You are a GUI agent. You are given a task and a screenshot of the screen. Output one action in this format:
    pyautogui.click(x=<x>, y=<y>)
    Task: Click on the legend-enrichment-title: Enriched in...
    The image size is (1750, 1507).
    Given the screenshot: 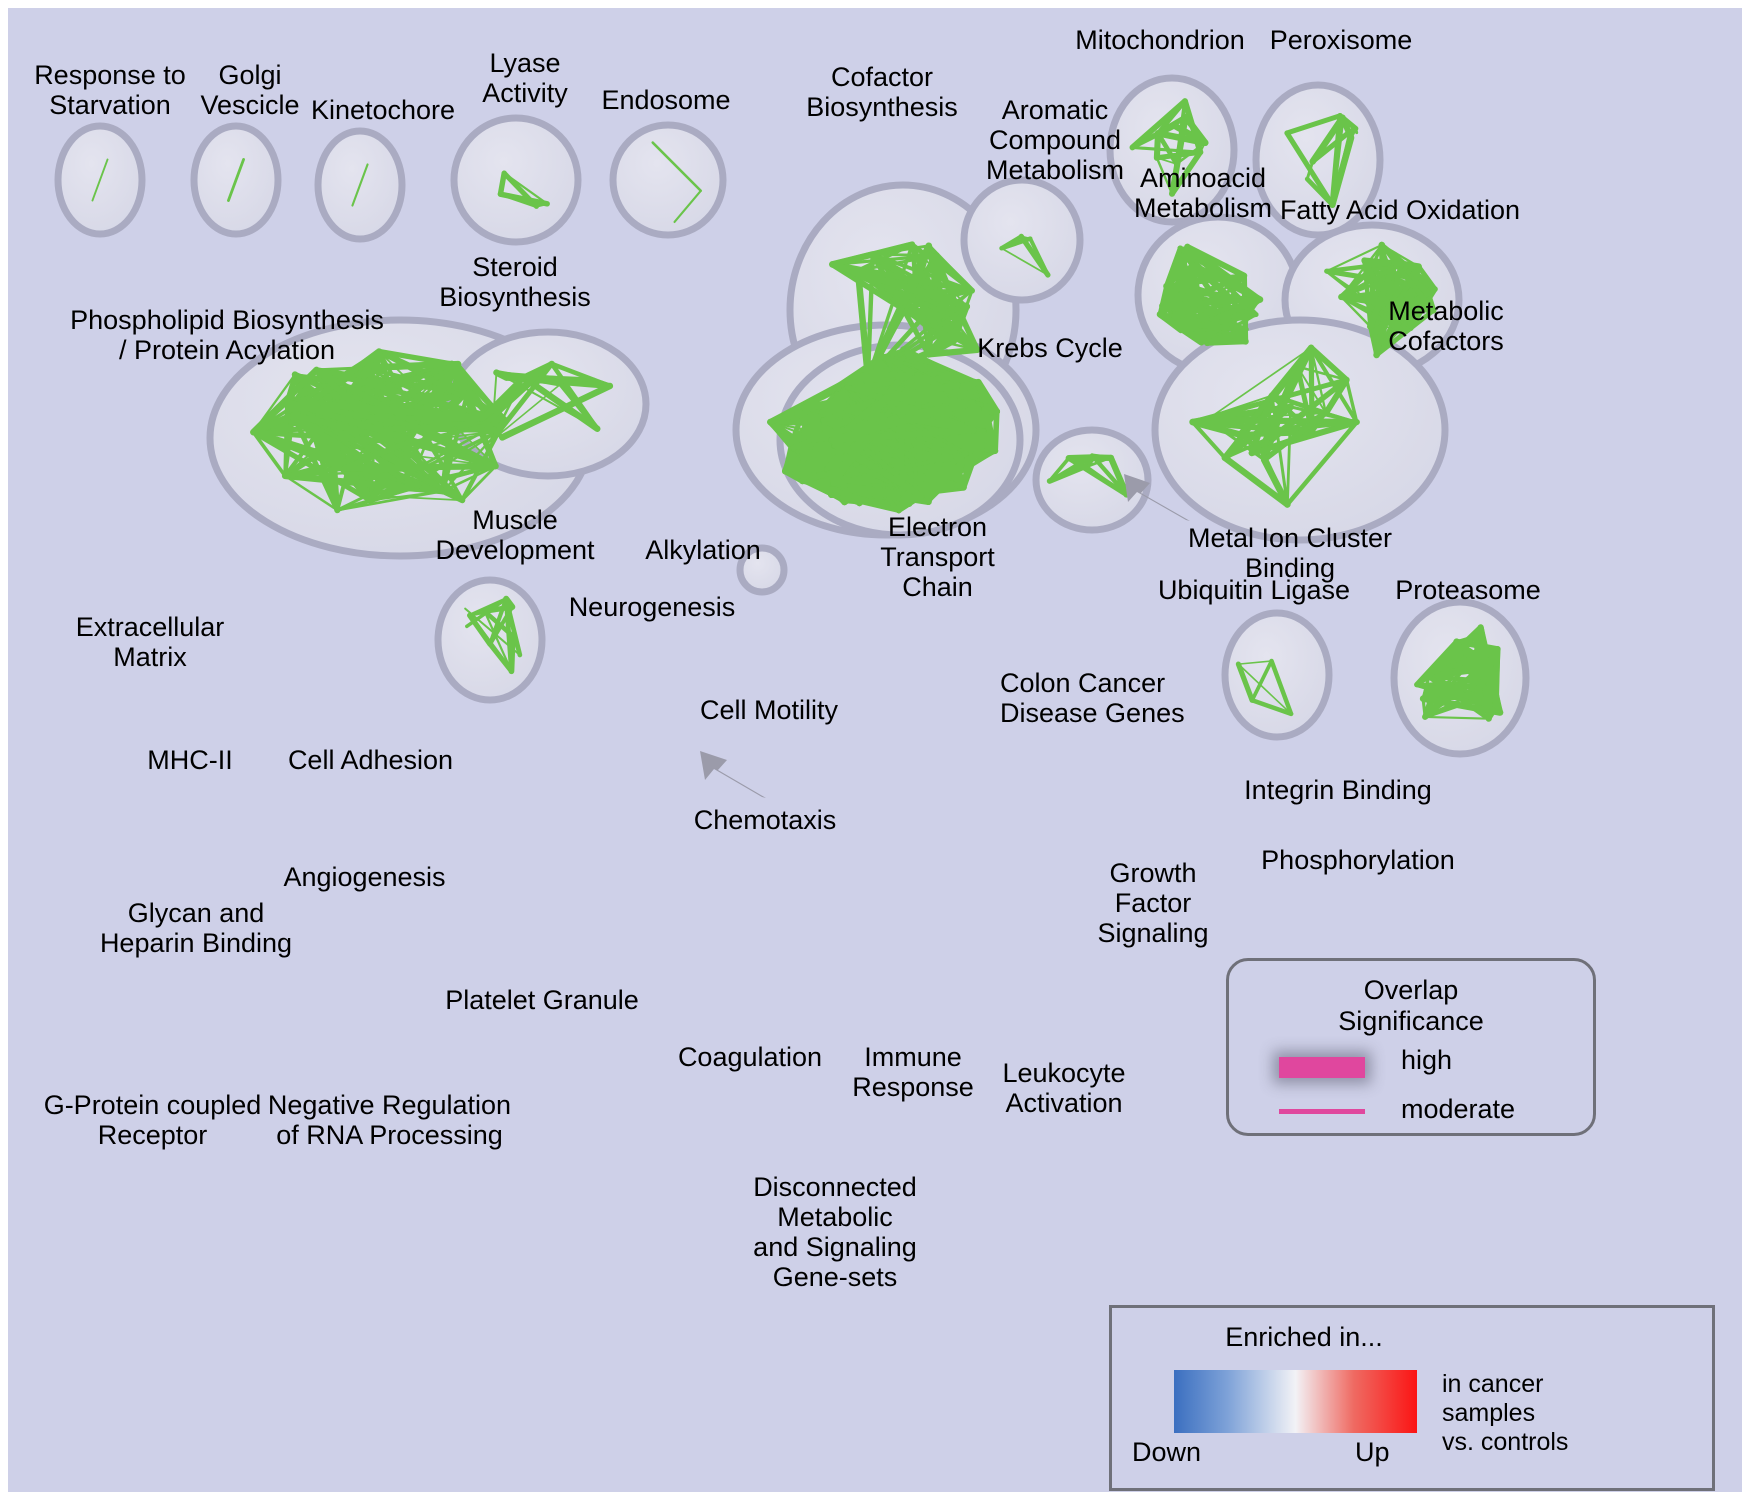 What is the action you would take?
    pyautogui.click(x=1304, y=1337)
    